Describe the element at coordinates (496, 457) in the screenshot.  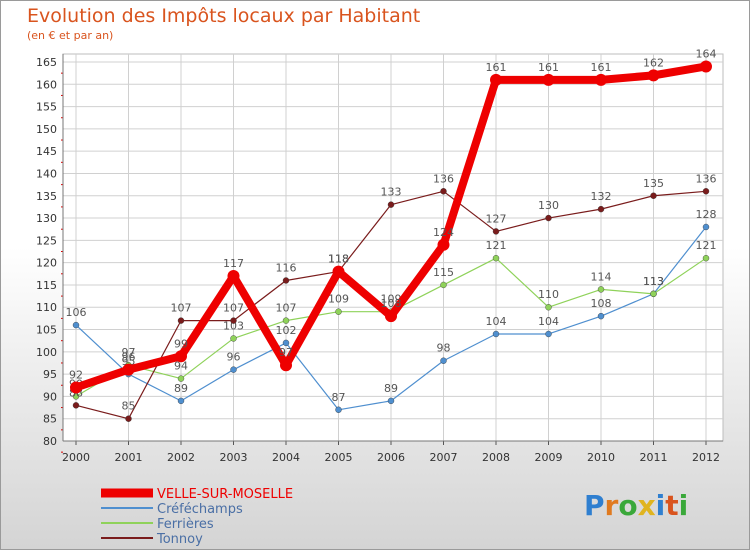
I see `x-tick-label: 2008` at that location.